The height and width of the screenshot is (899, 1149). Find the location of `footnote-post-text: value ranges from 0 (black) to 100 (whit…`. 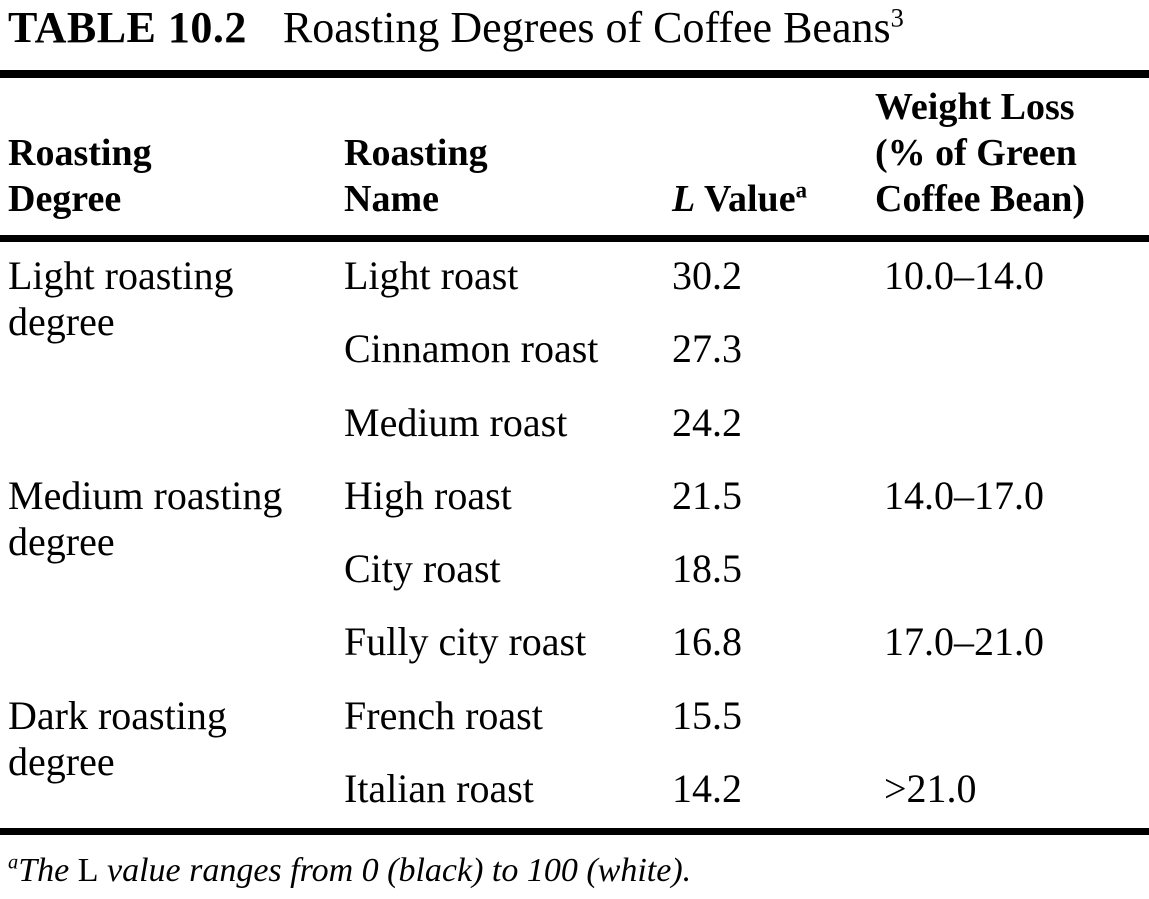

footnote-post-text: value ranges from 0 (black) to 100 (whit… is located at coordinates (399, 870).